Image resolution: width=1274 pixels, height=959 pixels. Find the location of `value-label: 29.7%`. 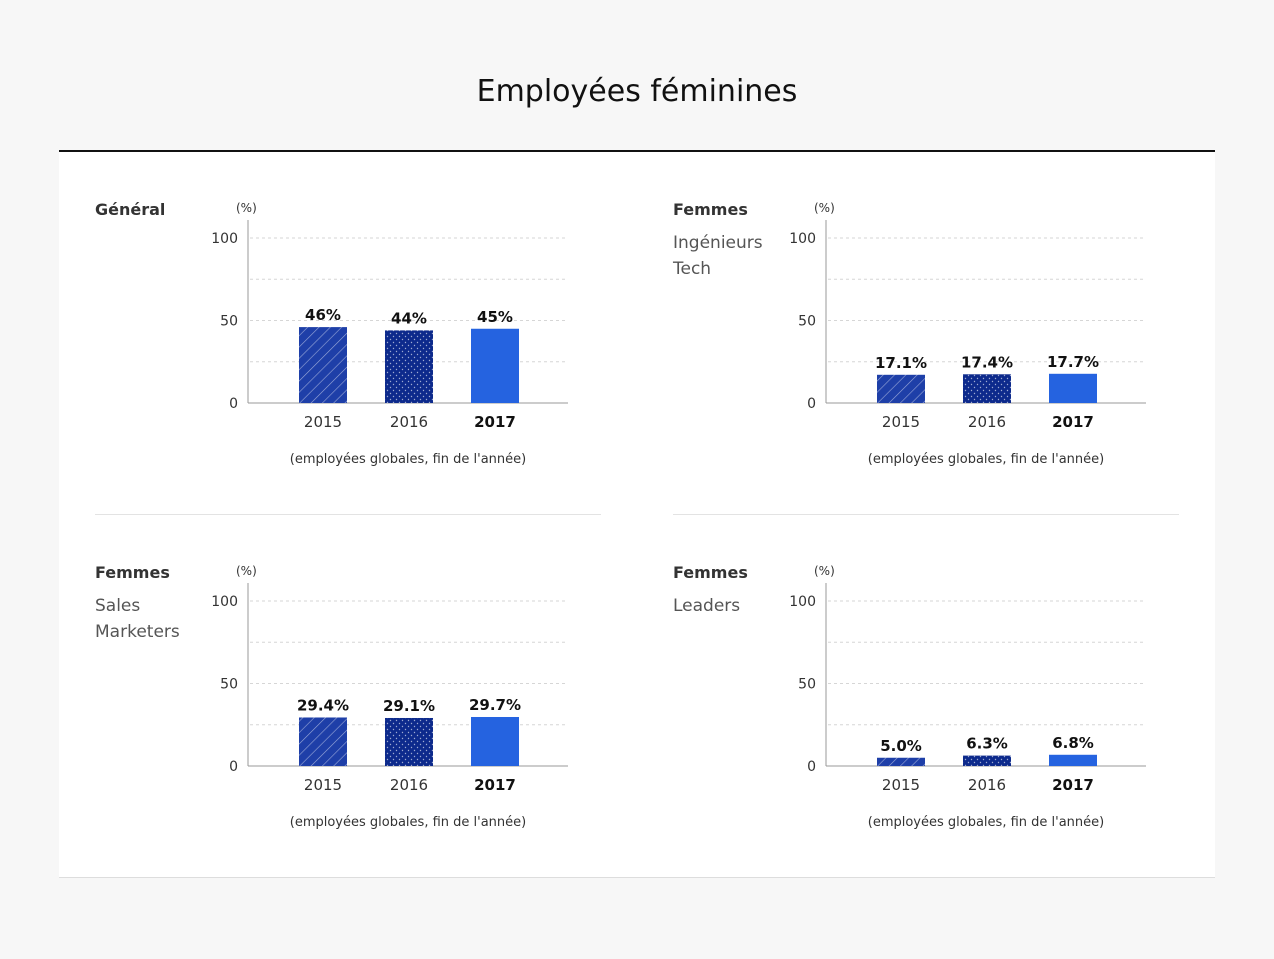

value-label: 29.7% is located at coordinates (495, 705).